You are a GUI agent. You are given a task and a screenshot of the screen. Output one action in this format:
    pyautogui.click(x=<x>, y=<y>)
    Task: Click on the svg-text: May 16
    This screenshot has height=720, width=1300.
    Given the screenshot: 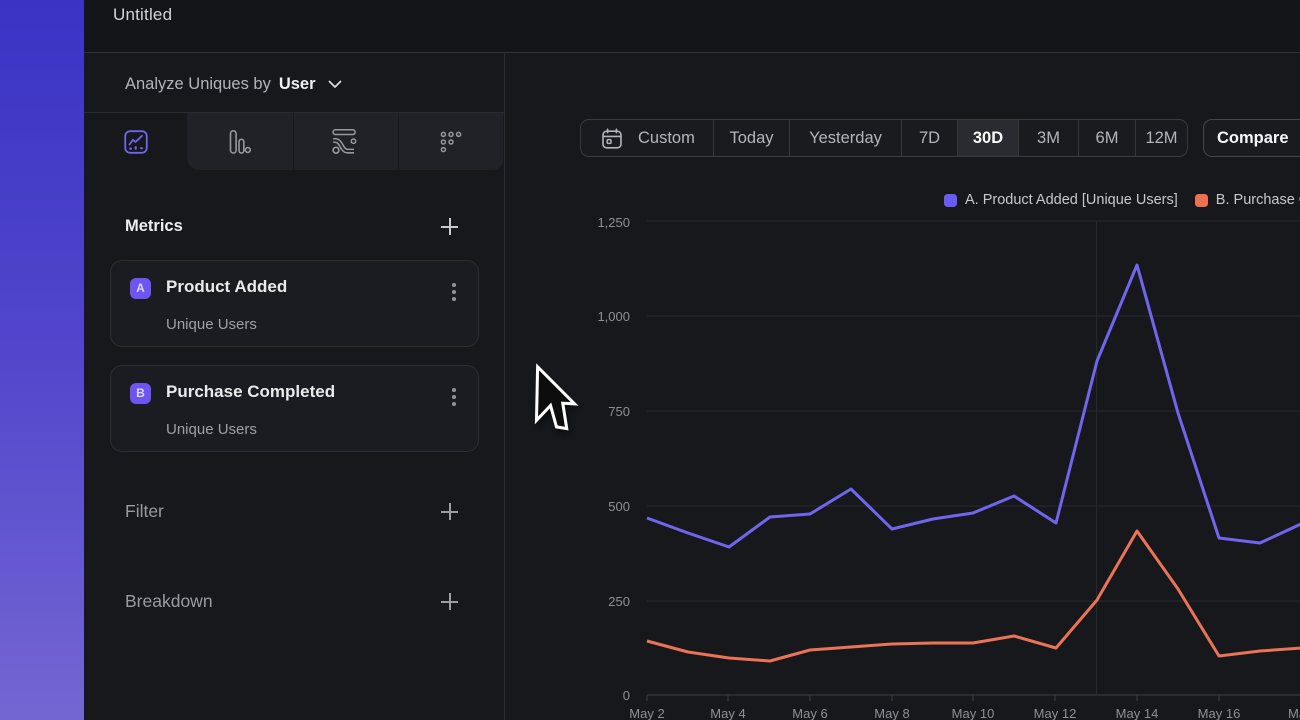 What is the action you would take?
    pyautogui.click(x=1219, y=713)
    